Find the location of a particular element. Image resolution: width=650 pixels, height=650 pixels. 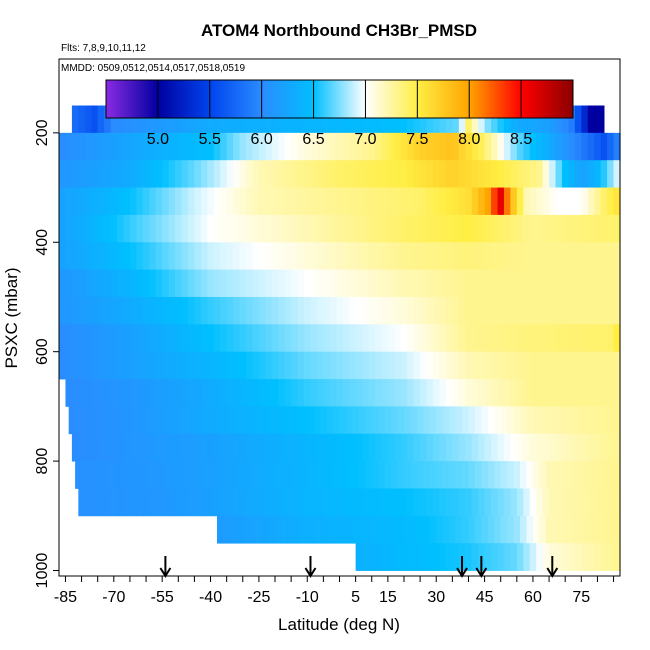

x-tick-label: 5 is located at coordinates (355, 597).